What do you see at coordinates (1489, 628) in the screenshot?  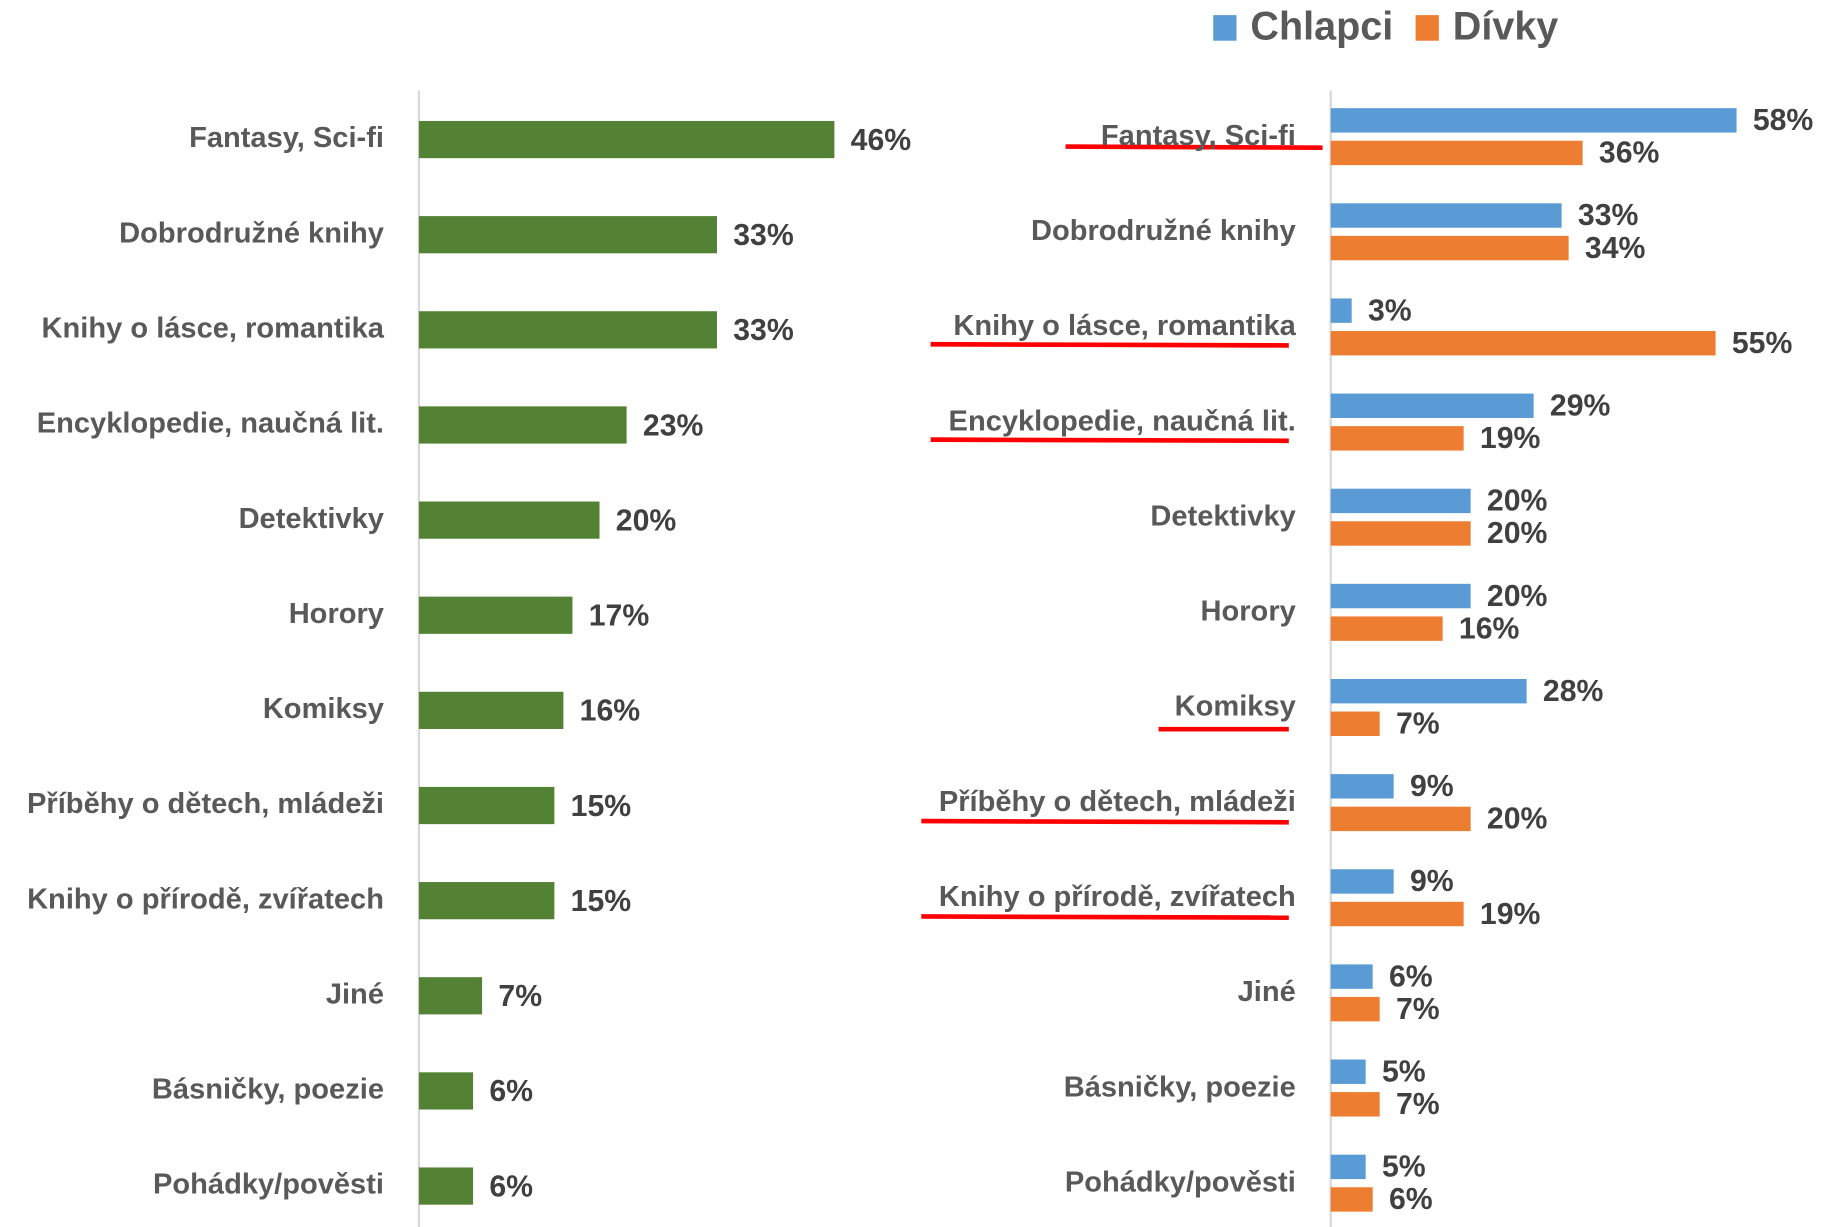 I see `data-label: 16%` at bounding box center [1489, 628].